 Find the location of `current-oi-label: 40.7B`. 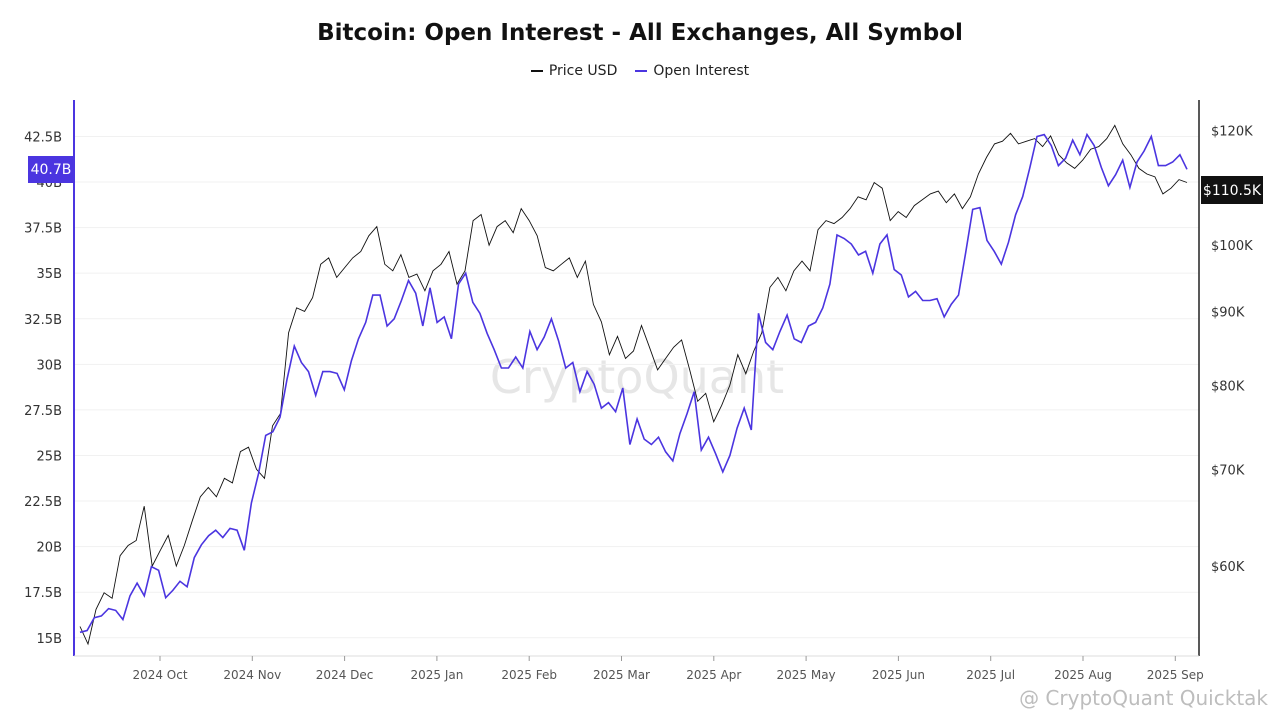

current-oi-label: 40.7B is located at coordinates (51, 170).